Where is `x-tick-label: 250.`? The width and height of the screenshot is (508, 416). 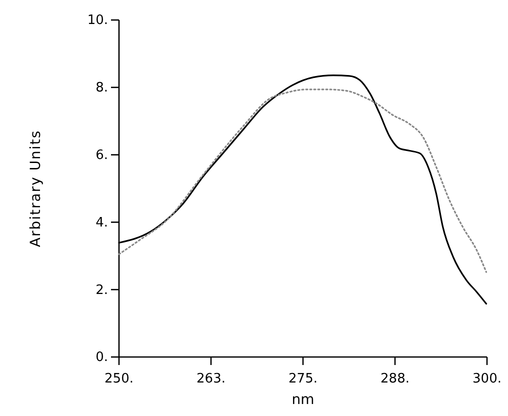 x-tick-label: 250. is located at coordinates (119, 378).